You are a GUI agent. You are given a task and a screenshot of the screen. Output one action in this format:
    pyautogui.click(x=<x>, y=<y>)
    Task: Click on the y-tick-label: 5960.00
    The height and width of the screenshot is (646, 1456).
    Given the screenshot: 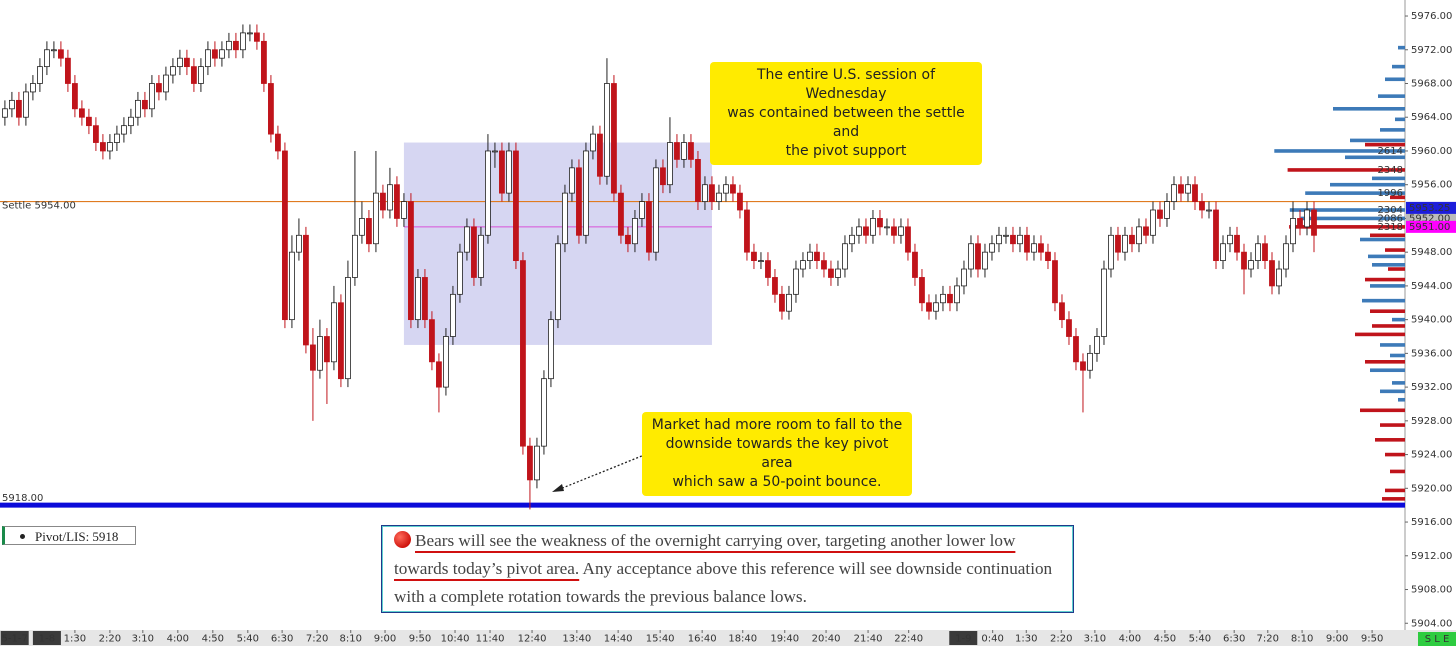 What is the action you would take?
    pyautogui.click(x=1431, y=151)
    